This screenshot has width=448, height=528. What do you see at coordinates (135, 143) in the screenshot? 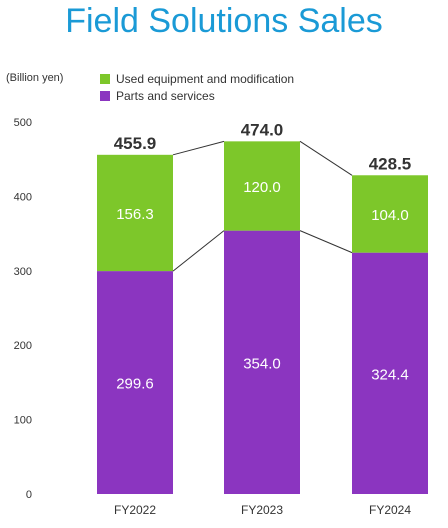
I see `total-label: 455.9` at bounding box center [135, 143].